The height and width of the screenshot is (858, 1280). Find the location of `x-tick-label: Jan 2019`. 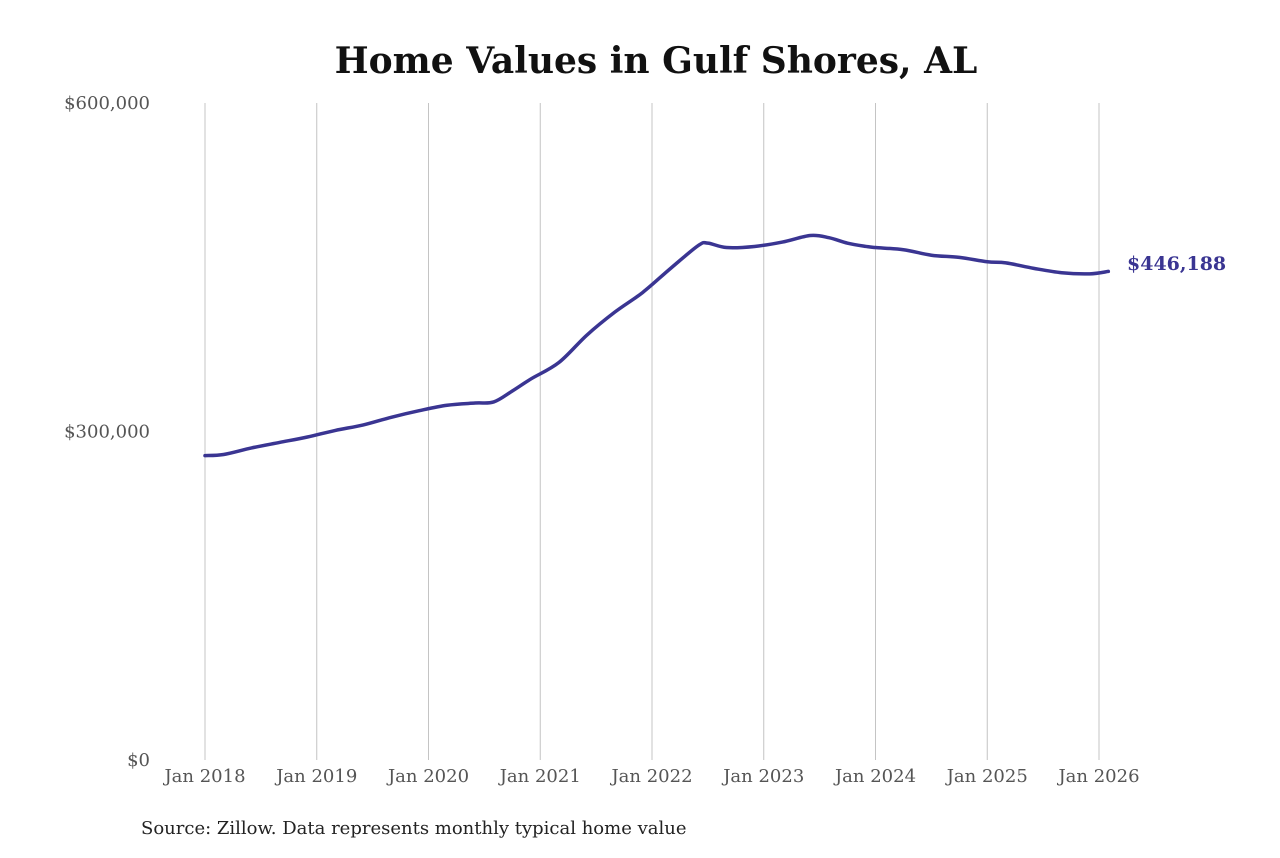

x-tick-label: Jan 2019 is located at coordinates (315, 776).